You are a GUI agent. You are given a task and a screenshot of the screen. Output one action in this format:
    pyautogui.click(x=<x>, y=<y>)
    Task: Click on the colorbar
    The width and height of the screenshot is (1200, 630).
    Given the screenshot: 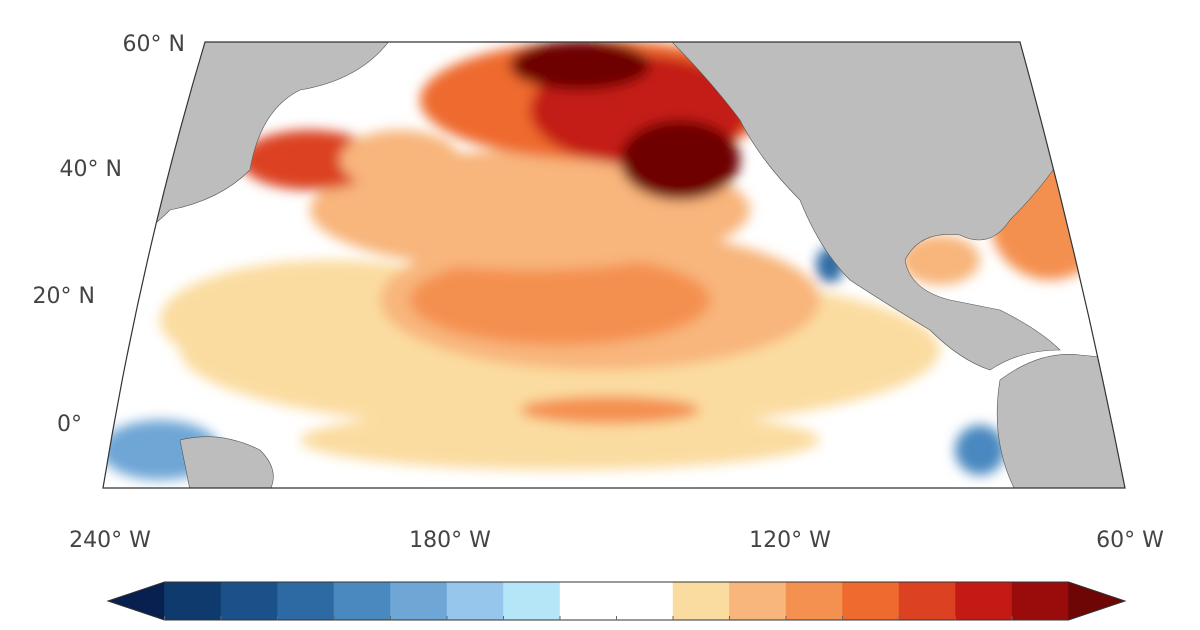 What is the action you would take?
    pyautogui.click(x=616, y=601)
    